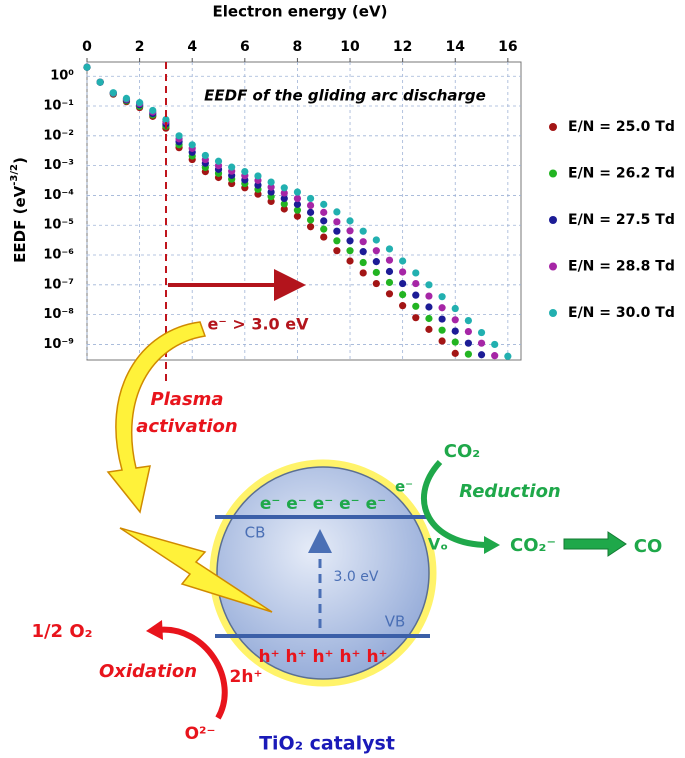  I want to click on y-tick-label: 10⁰, so click(62, 76).